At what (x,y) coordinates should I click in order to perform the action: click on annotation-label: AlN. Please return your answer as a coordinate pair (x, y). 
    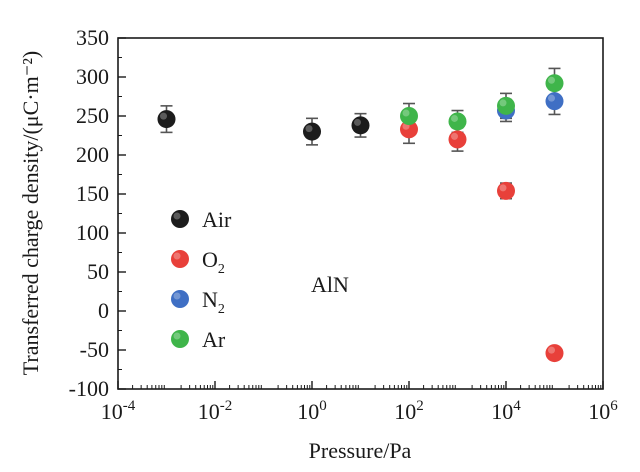
    Looking at the image, I should click on (330, 284).